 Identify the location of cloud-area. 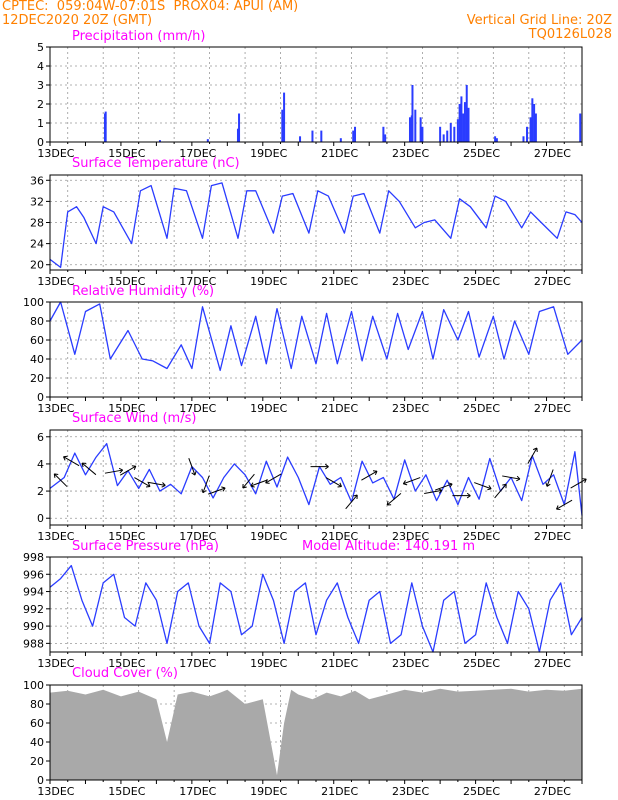
(316, 734).